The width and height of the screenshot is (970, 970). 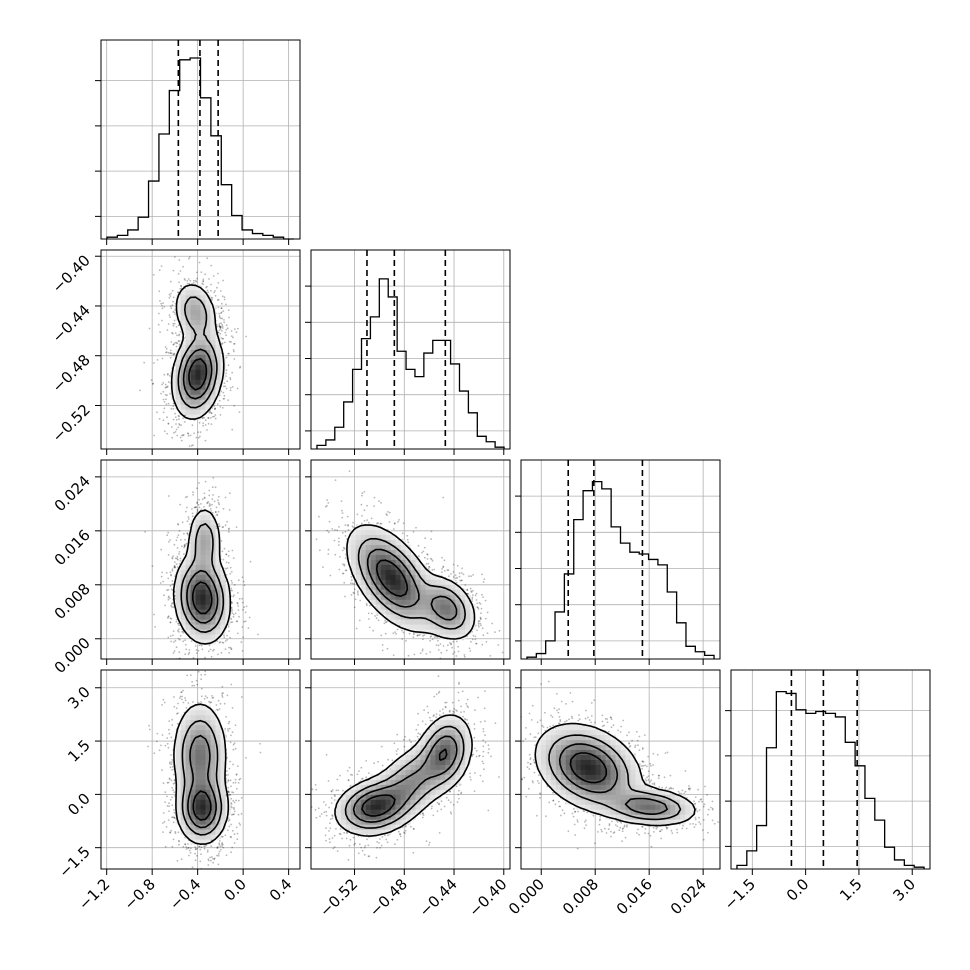 What do you see at coordinates (200, 139) in the screenshot?
I see `panel-frame` at bounding box center [200, 139].